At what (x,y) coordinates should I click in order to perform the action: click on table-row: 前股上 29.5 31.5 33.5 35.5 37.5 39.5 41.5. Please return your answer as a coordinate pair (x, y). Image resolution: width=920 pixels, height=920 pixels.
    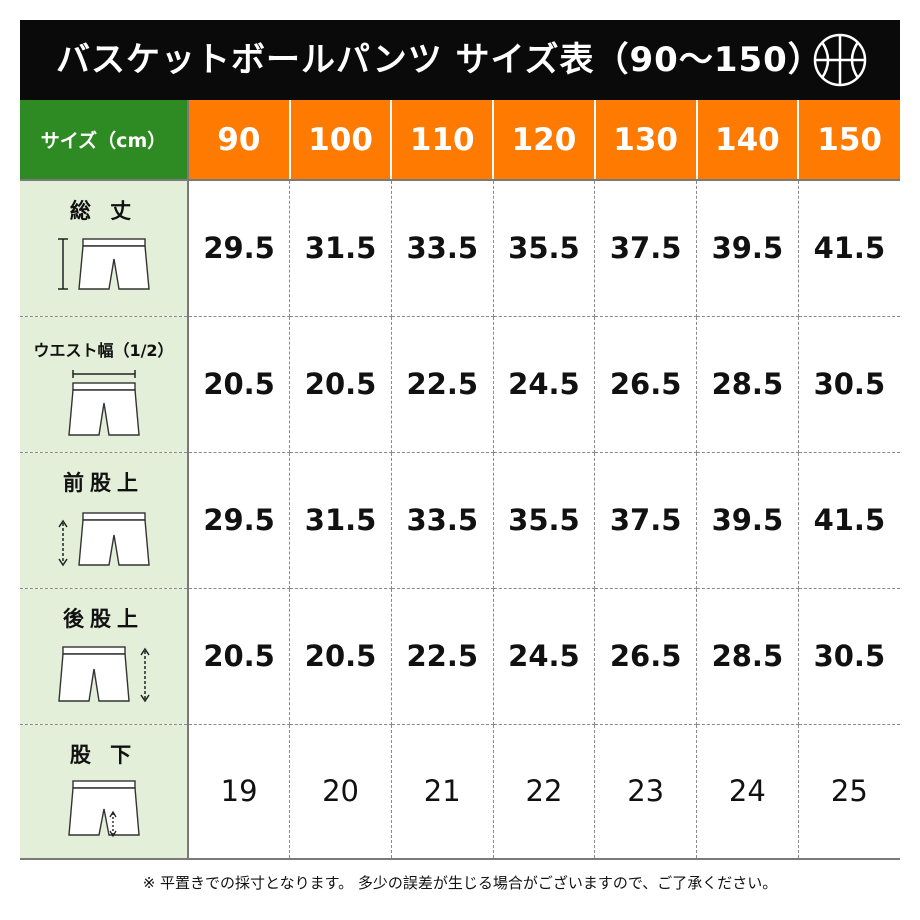
    Looking at the image, I should click on (460, 520).